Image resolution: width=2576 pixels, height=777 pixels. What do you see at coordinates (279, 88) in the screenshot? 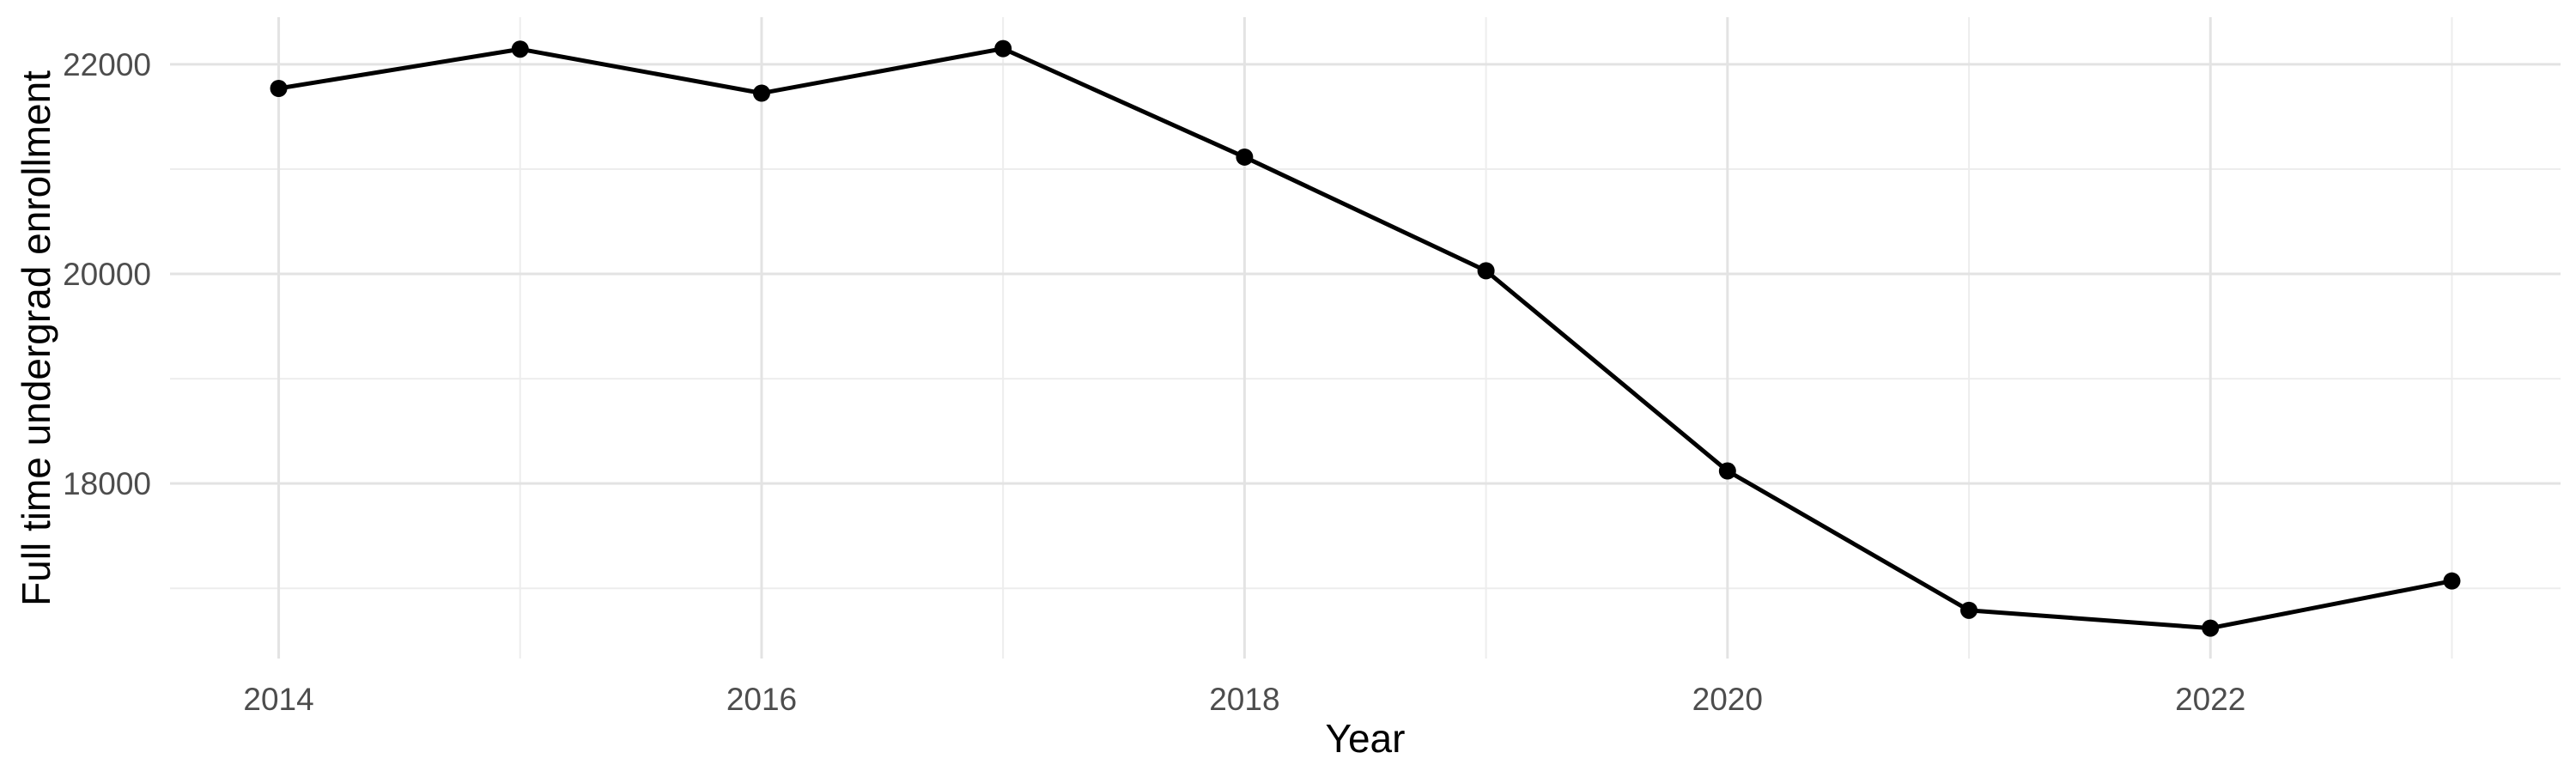
I see `data-point-2014` at bounding box center [279, 88].